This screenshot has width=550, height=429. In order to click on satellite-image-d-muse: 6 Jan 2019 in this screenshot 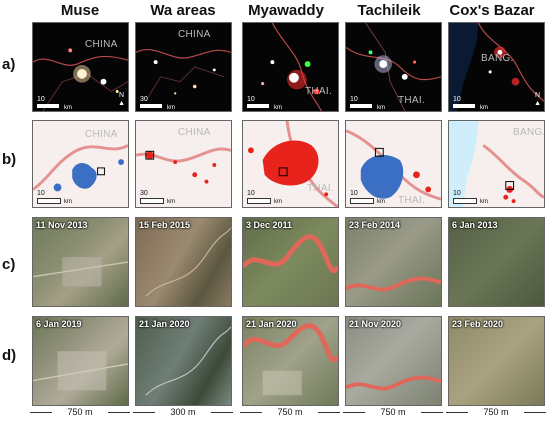, I will do `click(80, 361)`.